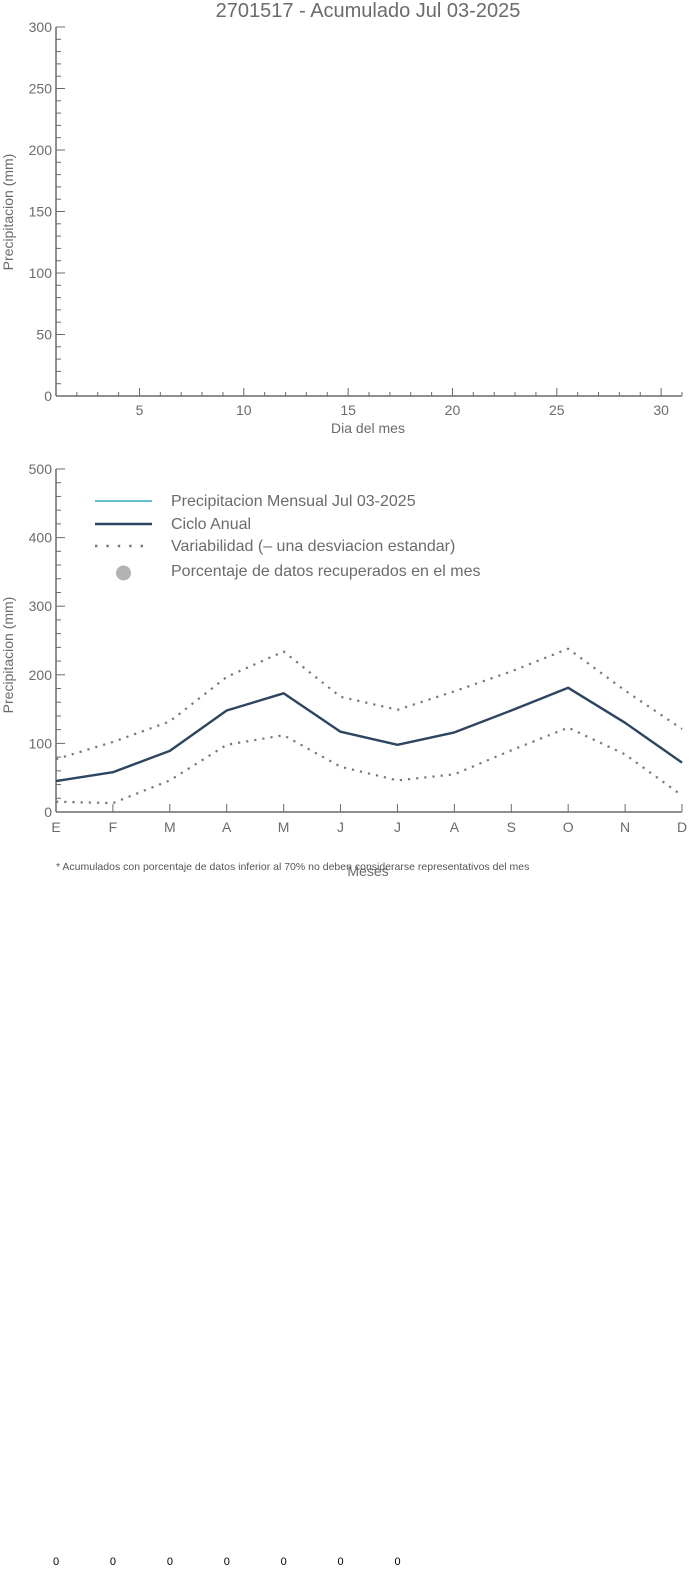 The width and height of the screenshot is (691, 1578). I want to click on chart1-x-tick-label: 10, so click(244, 410).